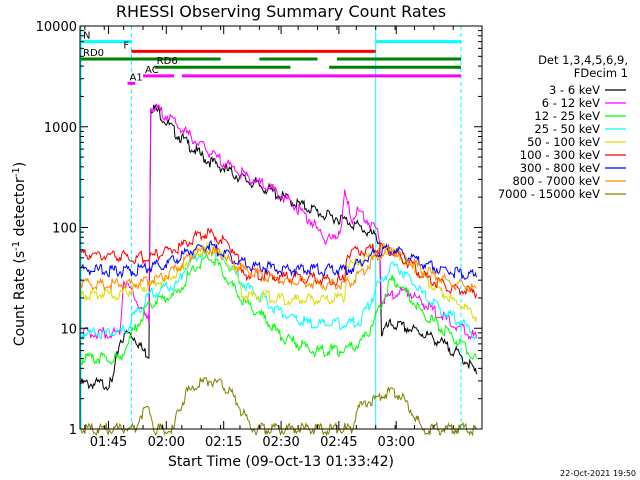  I want to click on x-tick-label-4: 02:45, so click(338, 442).